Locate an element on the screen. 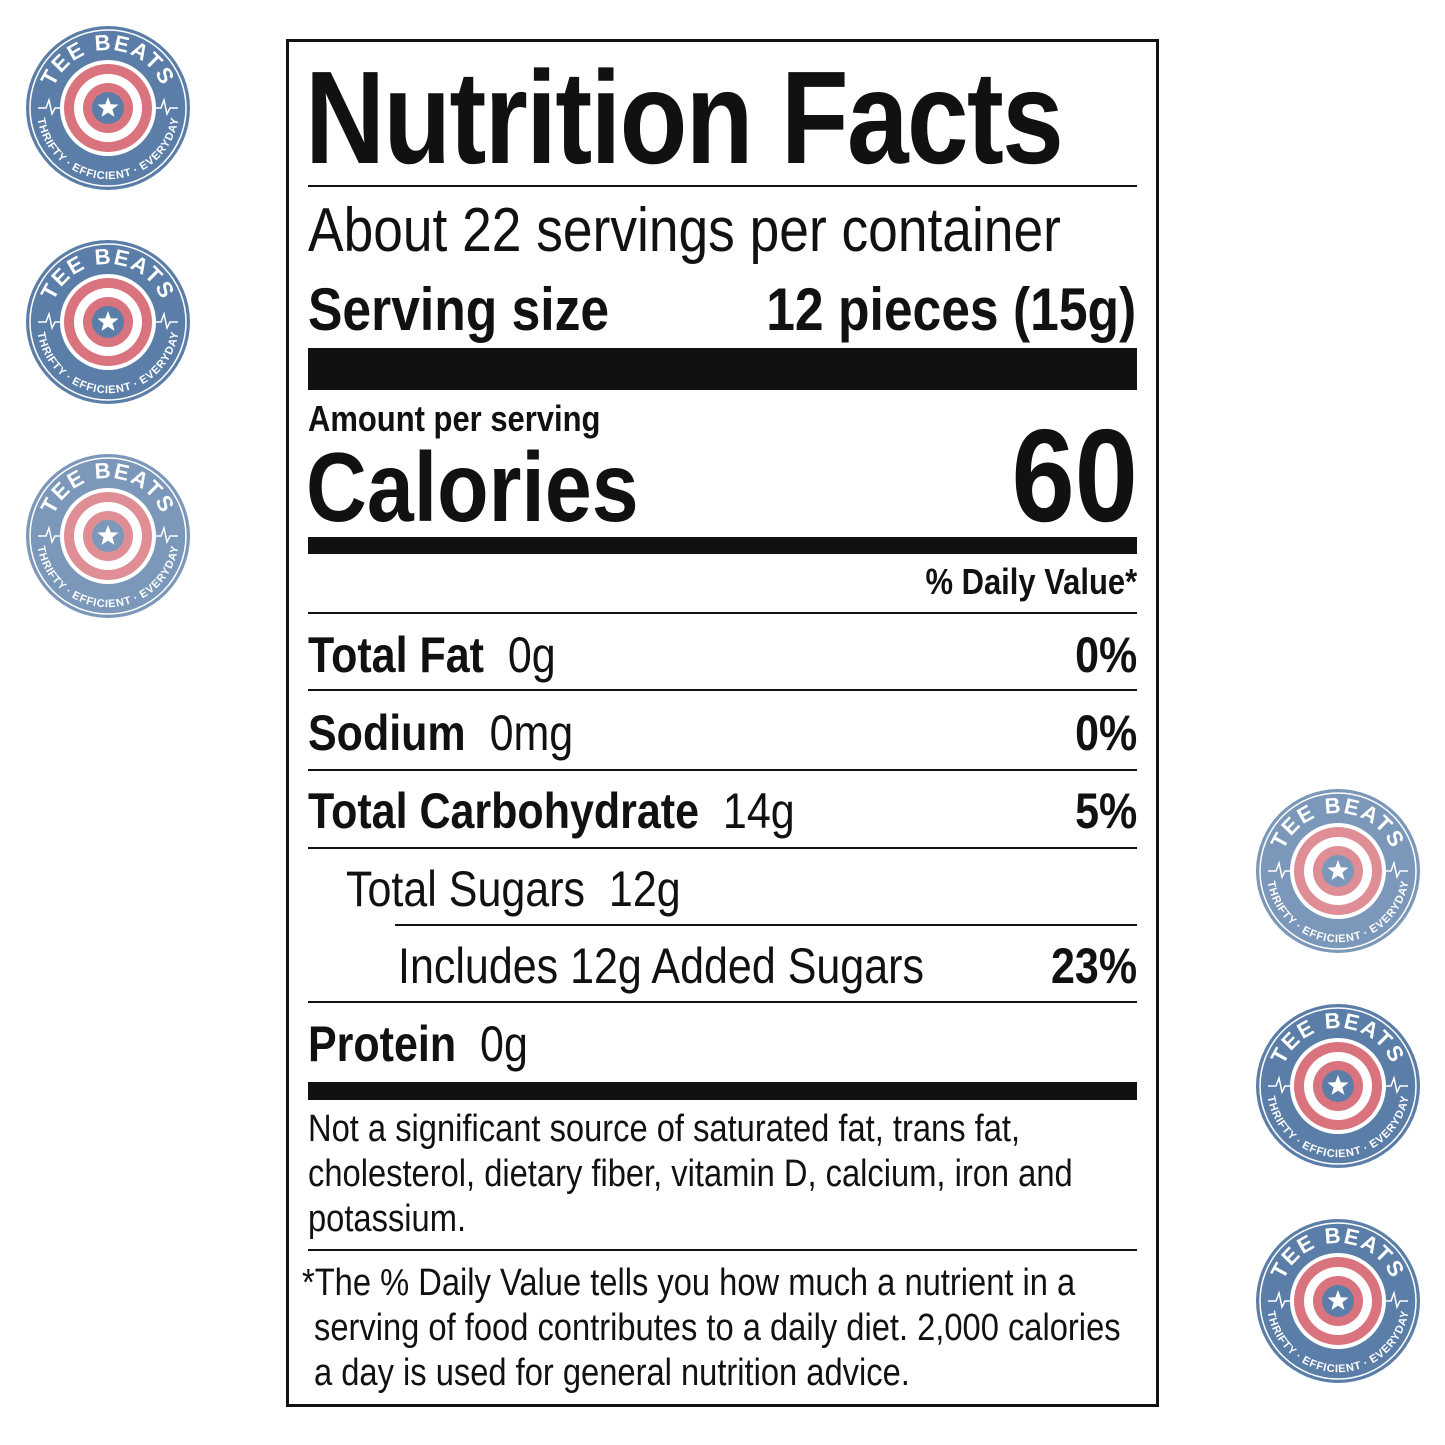 Image resolution: width=1445 pixels, height=1445 pixels. nutrient-row-sodium: Sodium 0mg is located at coordinates (440, 733).